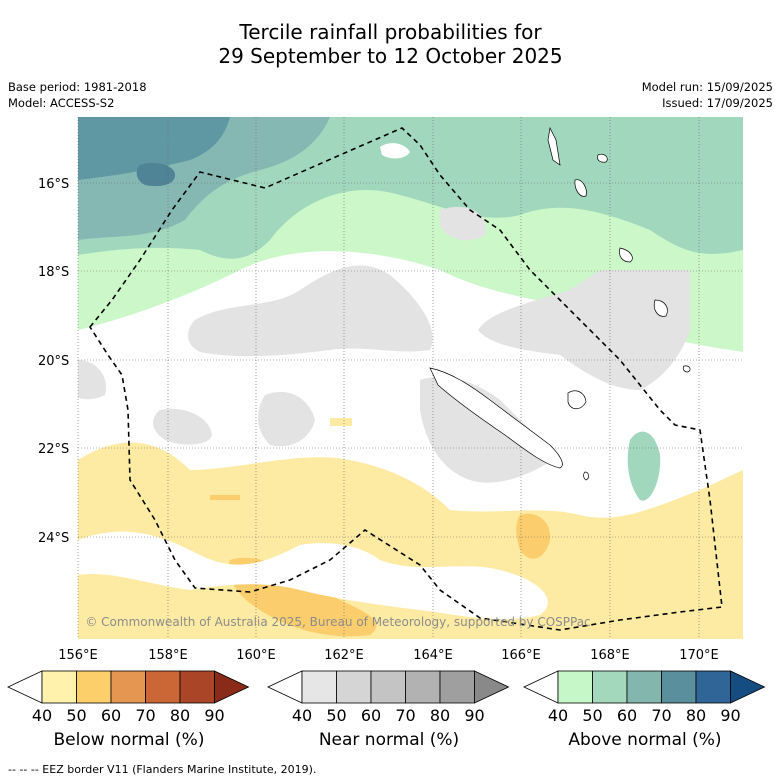 This screenshot has height=781, width=781. What do you see at coordinates (53, 361) in the screenshot?
I see `lat-tick: 20°S` at bounding box center [53, 361].